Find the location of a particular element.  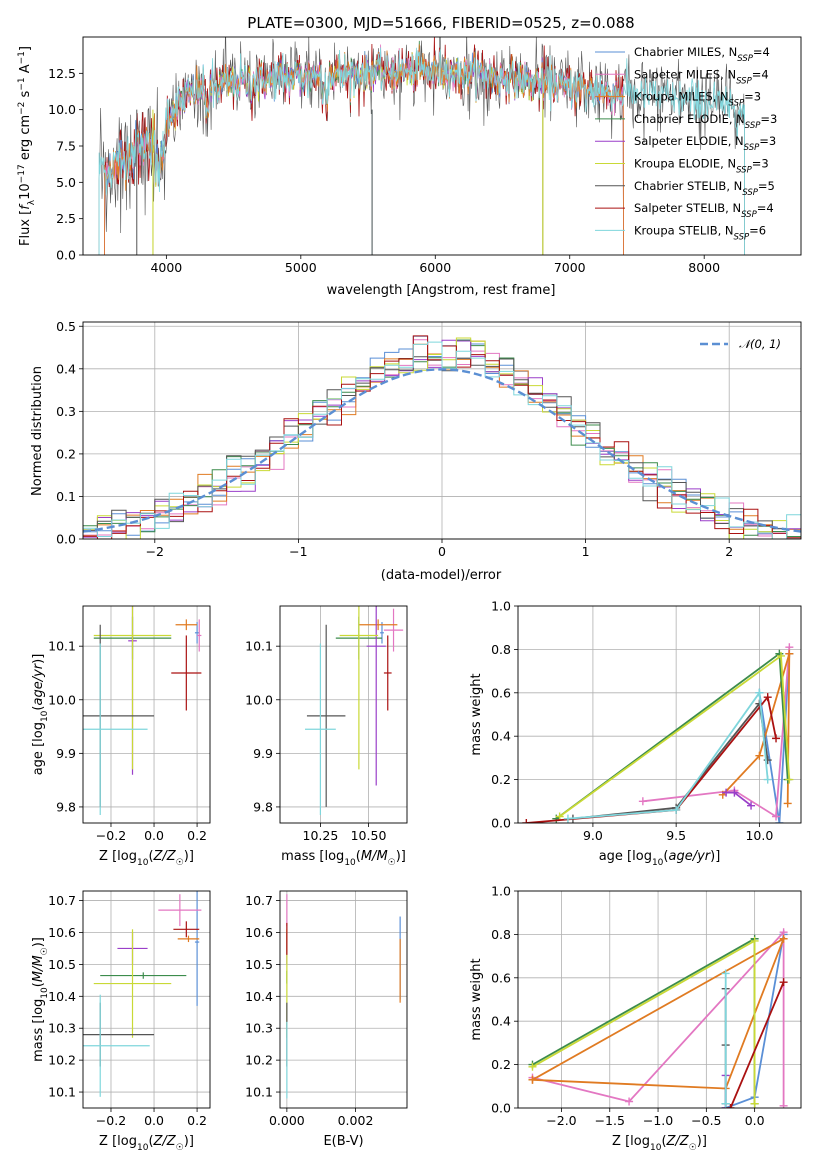

x-tick-label: 0 is located at coordinates (442, 551).